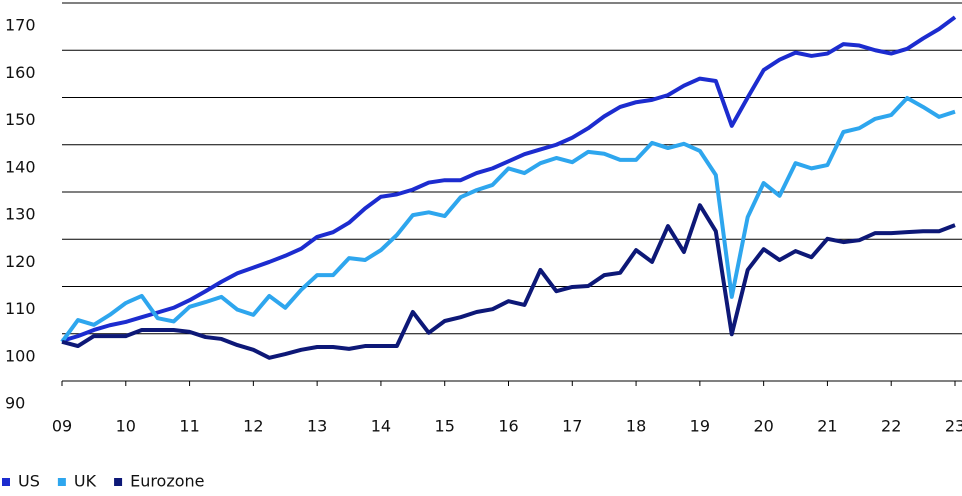 This screenshot has width=962, height=496. What do you see at coordinates (20, 261) in the screenshot?
I see `y-tick-label: 120` at bounding box center [20, 261].